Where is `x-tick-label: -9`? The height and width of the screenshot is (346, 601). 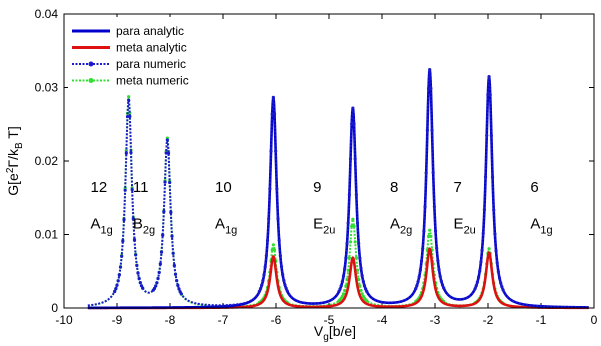 x-tick-label: -9 is located at coordinates (117, 320).